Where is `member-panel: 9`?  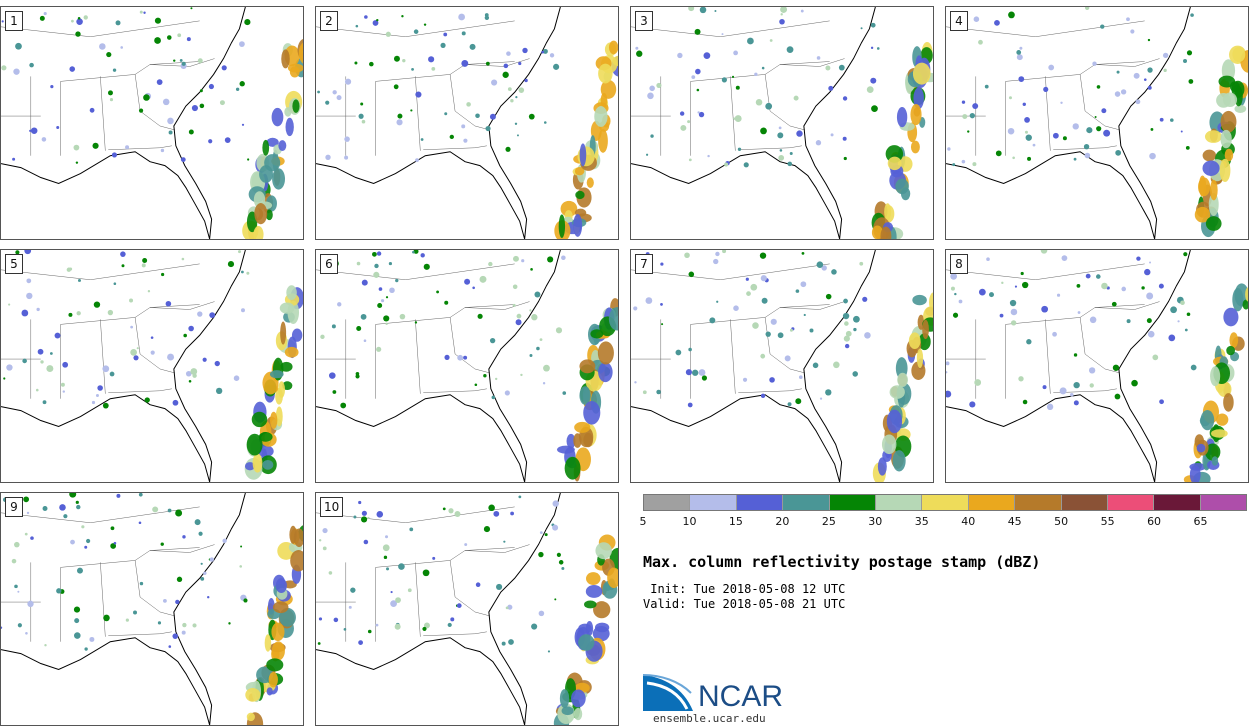
member-panel: 9 is located at coordinates (152, 609).